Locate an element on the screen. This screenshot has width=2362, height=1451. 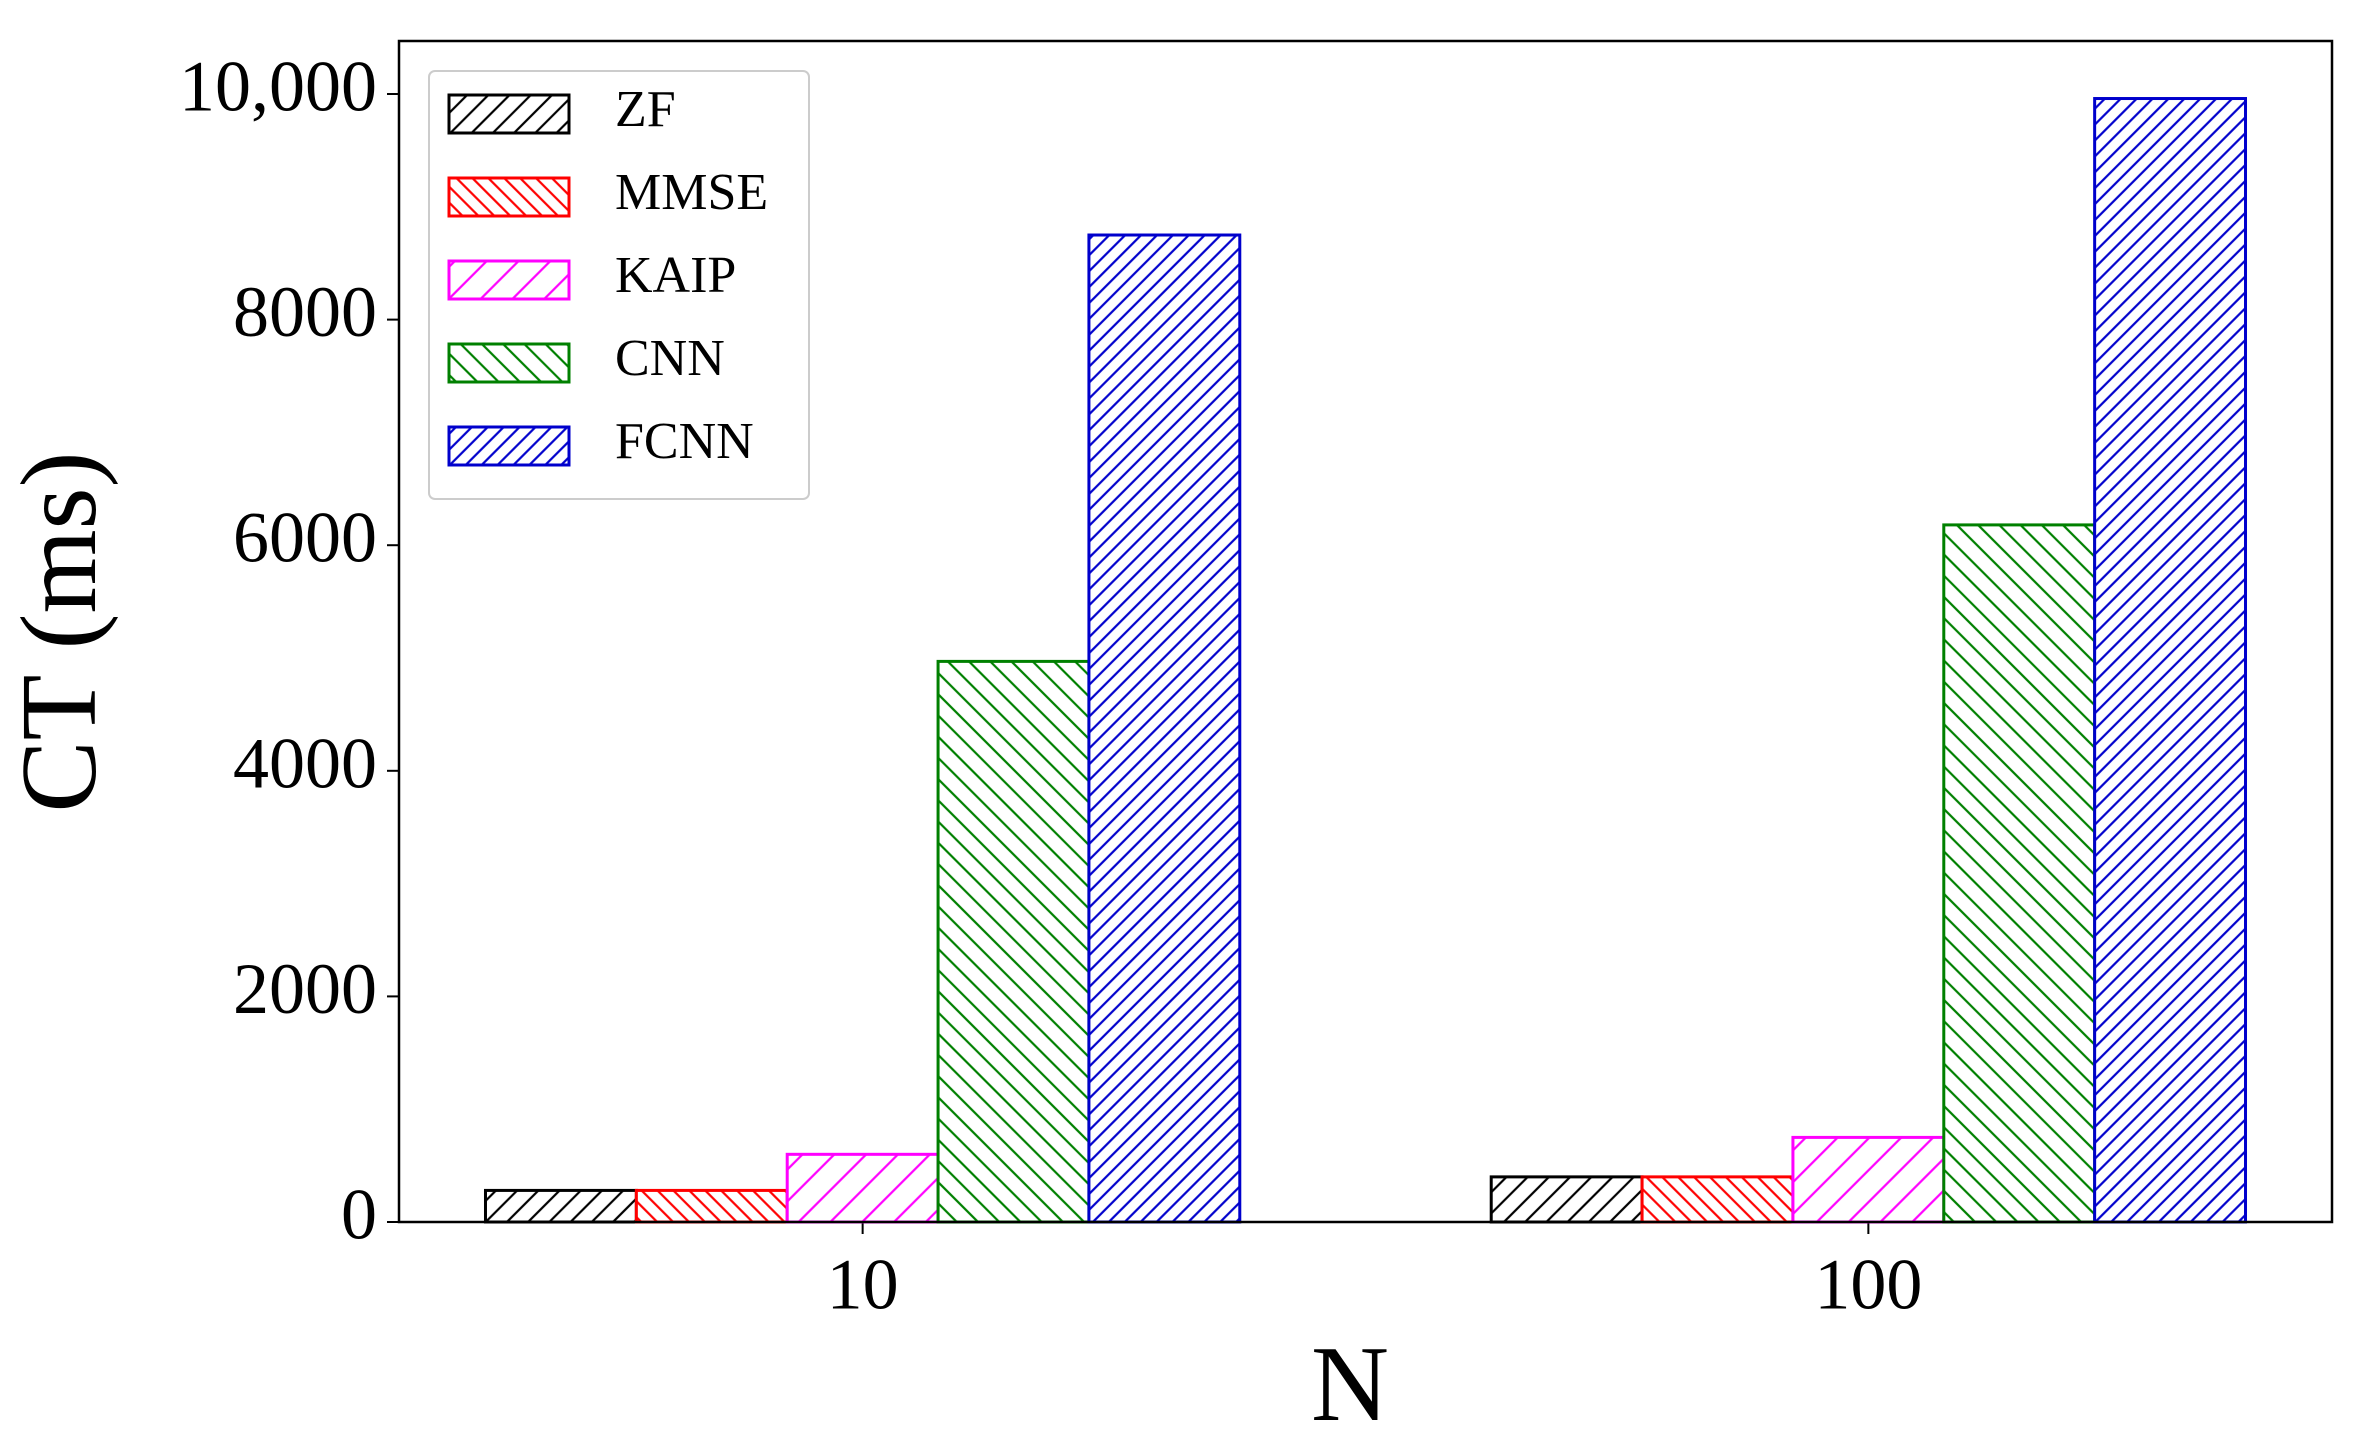
x-tick-label: 10 is located at coordinates (863, 1285).